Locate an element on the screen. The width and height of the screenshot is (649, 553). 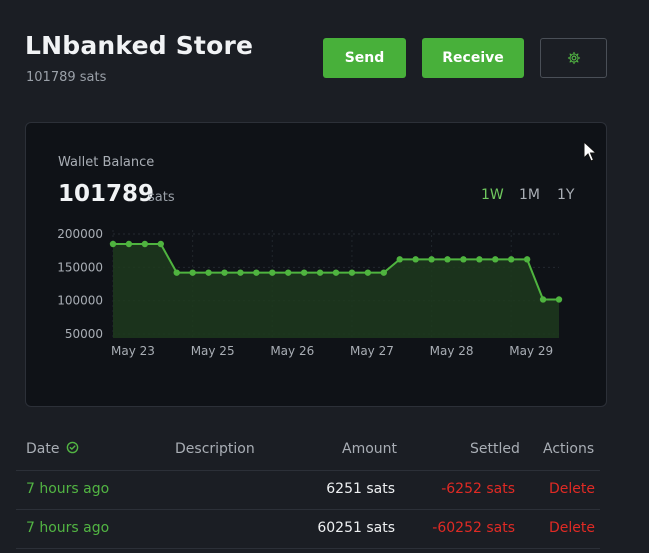
y-tick-label: 200000 is located at coordinates (80, 234).